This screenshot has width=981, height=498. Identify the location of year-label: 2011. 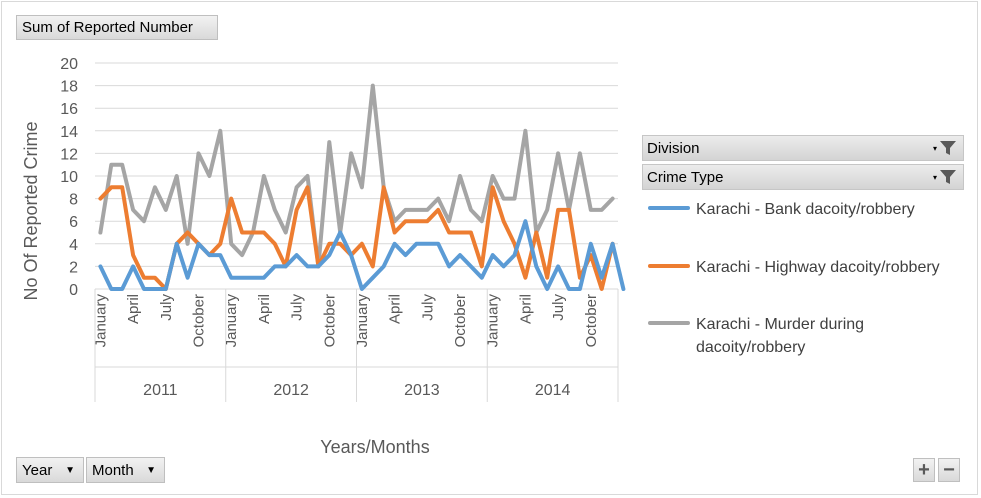
(160, 390).